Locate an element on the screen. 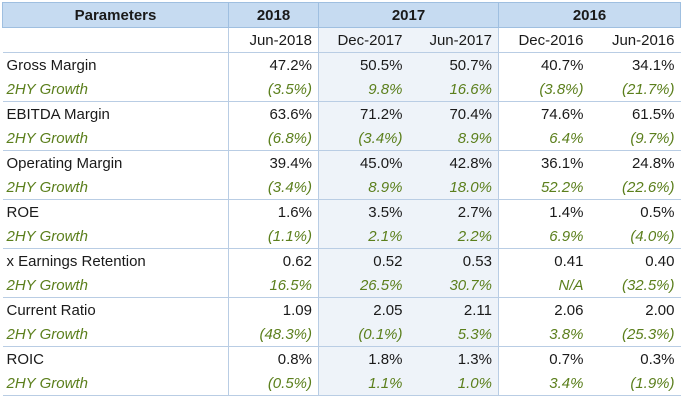 Image resolution: width=682 pixels, height=408 pixels. growth-value: 3.8% is located at coordinates (544, 334).